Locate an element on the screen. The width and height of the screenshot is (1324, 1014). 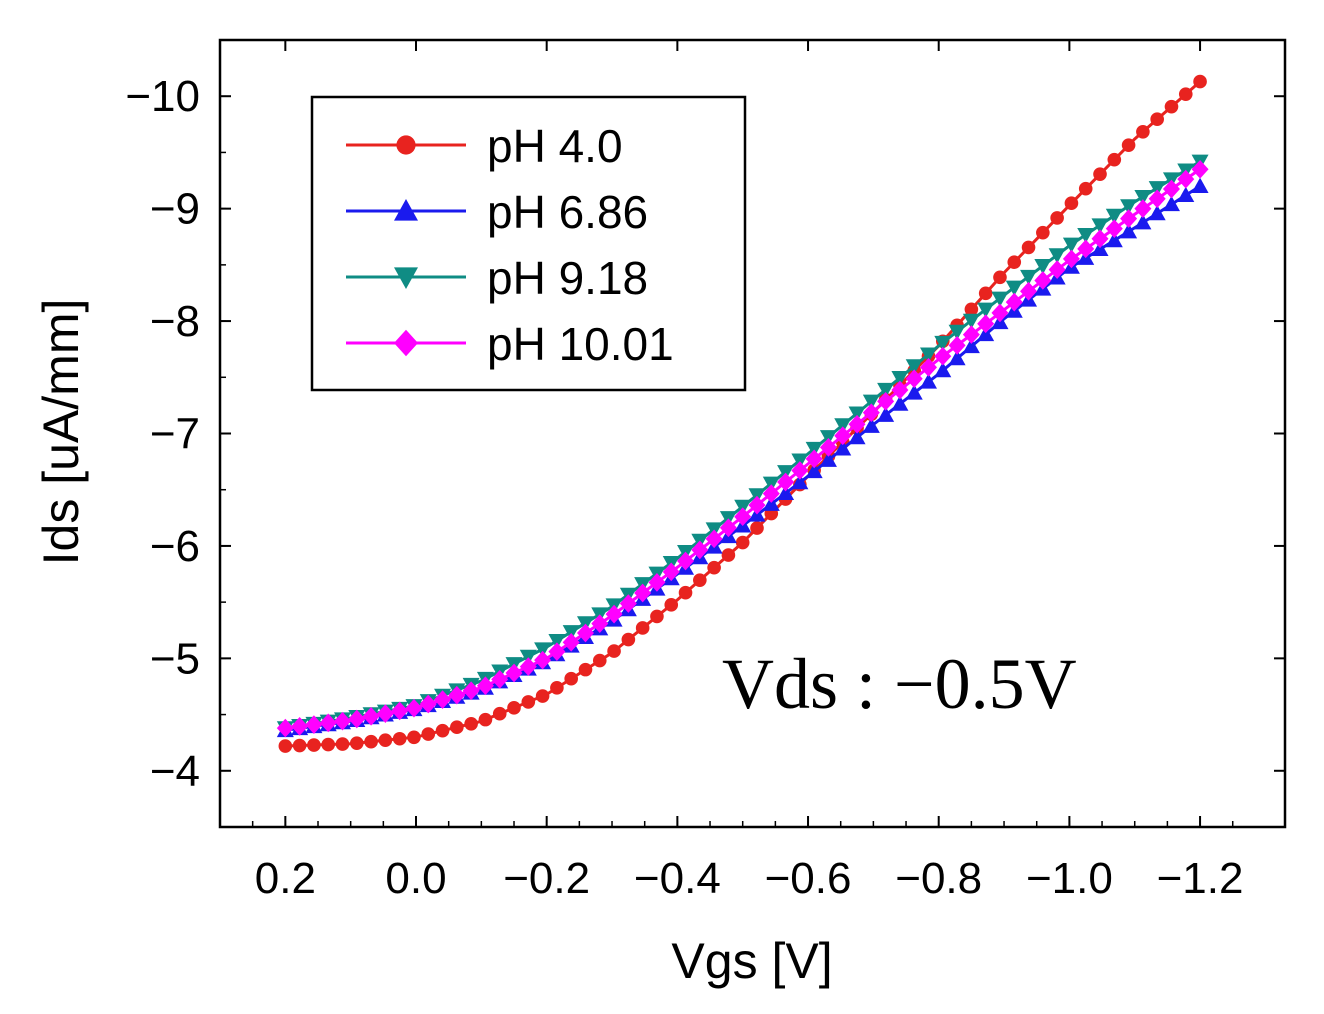
x-tick-label: −0.4 is located at coordinates (677, 878).